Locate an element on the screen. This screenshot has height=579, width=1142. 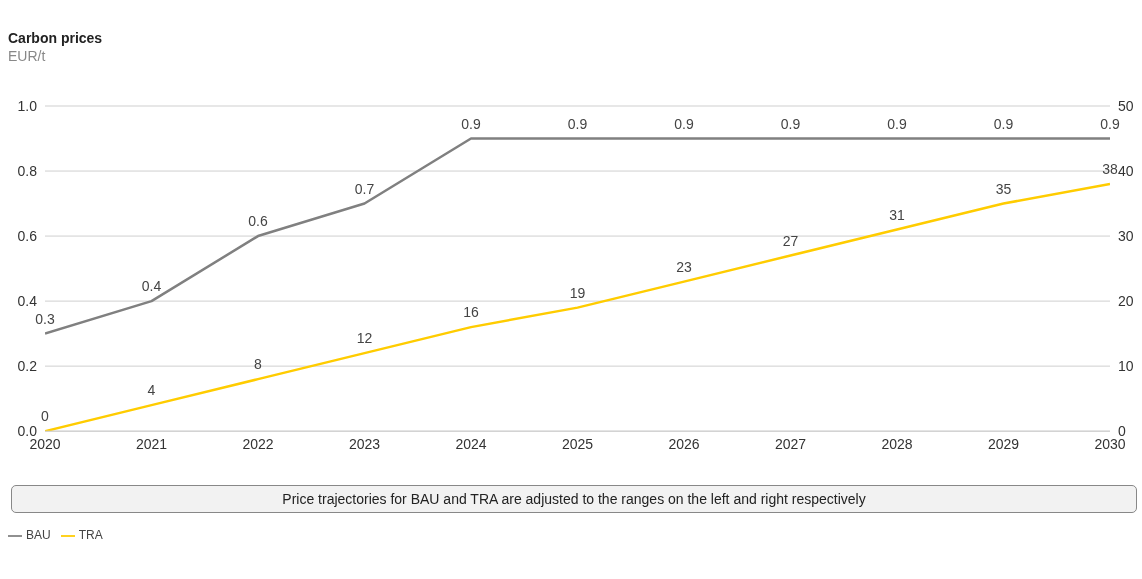
y2-tick-label: 20 is located at coordinates (1126, 301).